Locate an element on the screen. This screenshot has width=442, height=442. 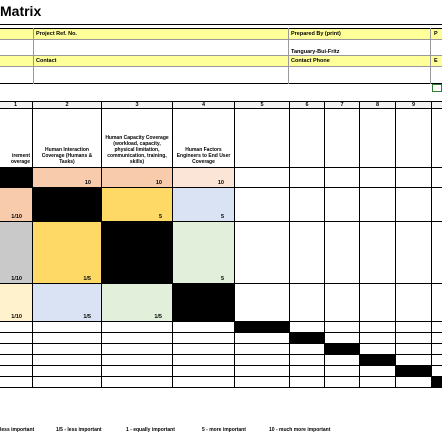
label: E is located at coordinates (436, 61).